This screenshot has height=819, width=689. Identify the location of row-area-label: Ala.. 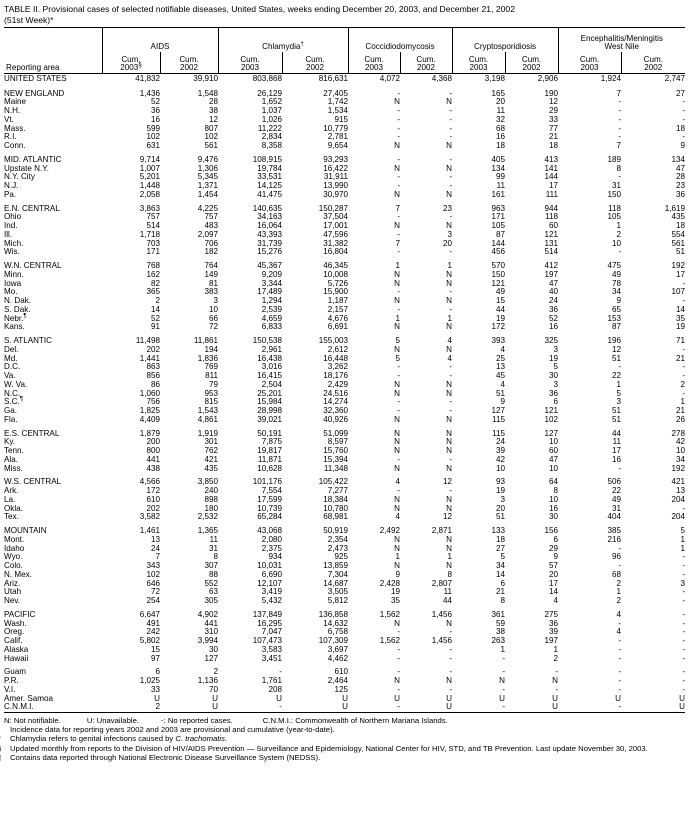
(11, 459).